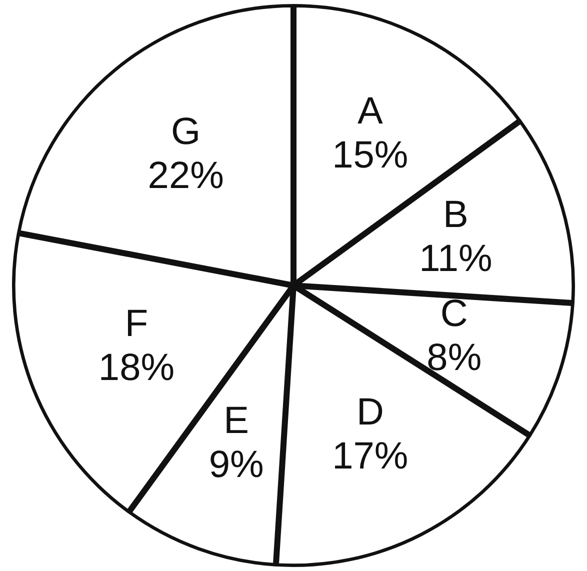  I want to click on slice-label: C, so click(454, 314).